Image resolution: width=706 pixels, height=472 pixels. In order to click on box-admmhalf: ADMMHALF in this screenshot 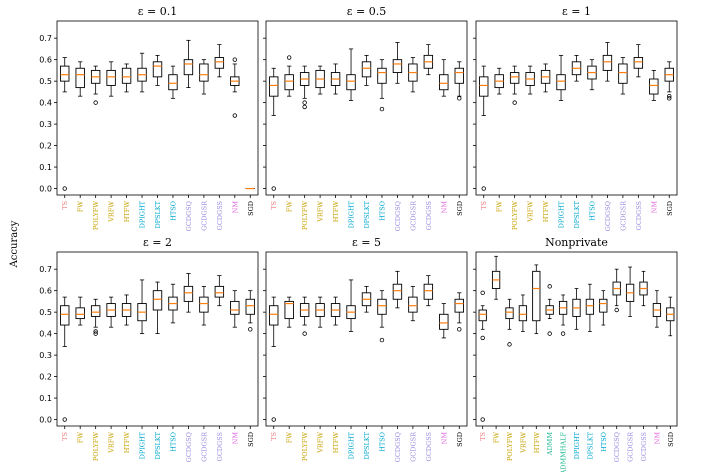, I will do `click(563, 383)`.